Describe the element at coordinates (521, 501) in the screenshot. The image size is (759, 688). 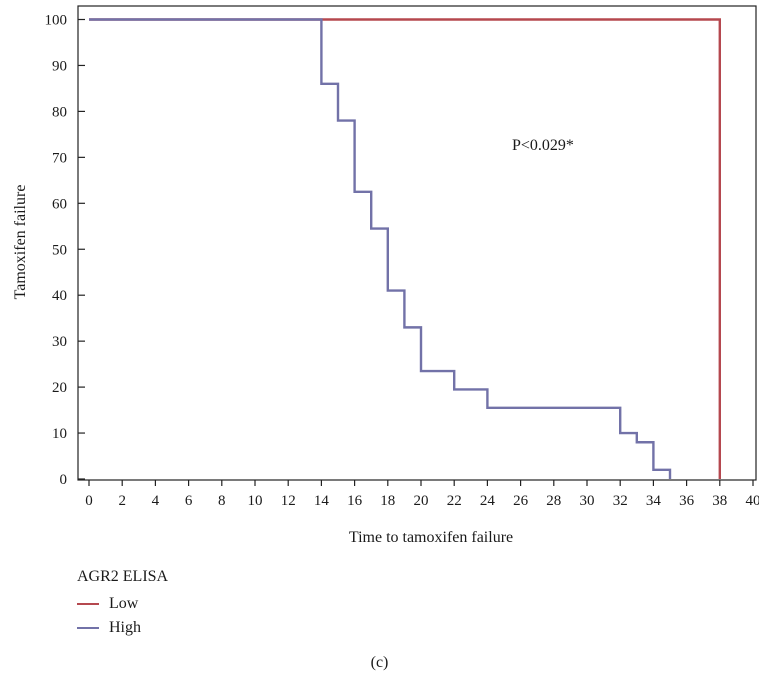
I see `x-tick-label: 26` at that location.